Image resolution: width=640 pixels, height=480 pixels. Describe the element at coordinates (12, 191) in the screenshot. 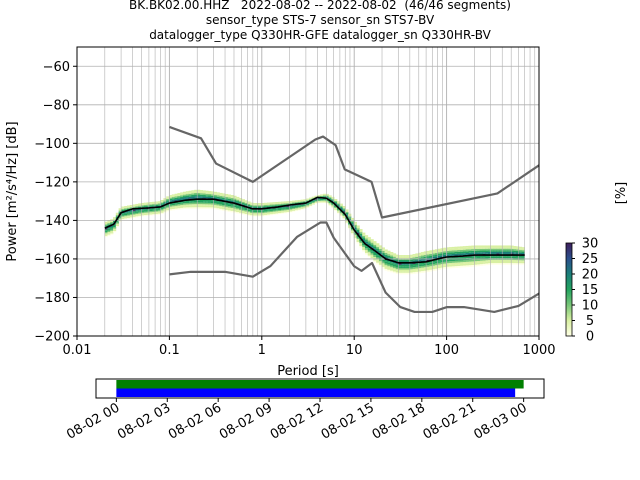

I see `y-axis-label: Power [m²/s⁴/Hz] [dB]` at that location.